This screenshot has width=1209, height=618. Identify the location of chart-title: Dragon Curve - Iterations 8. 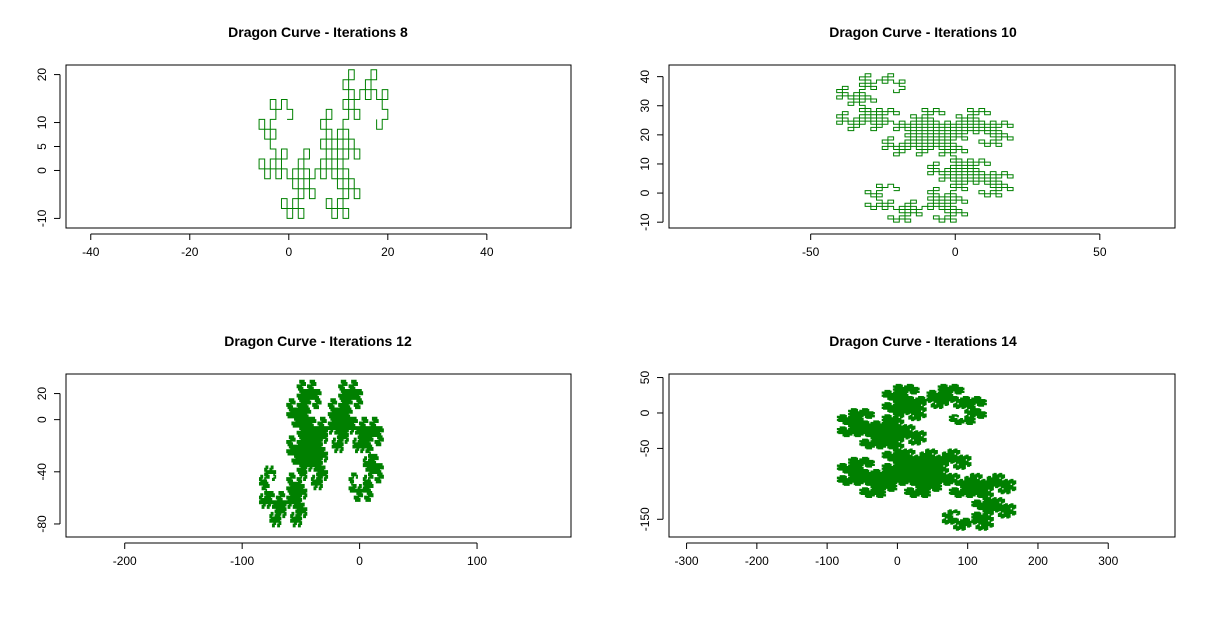
(318, 32).